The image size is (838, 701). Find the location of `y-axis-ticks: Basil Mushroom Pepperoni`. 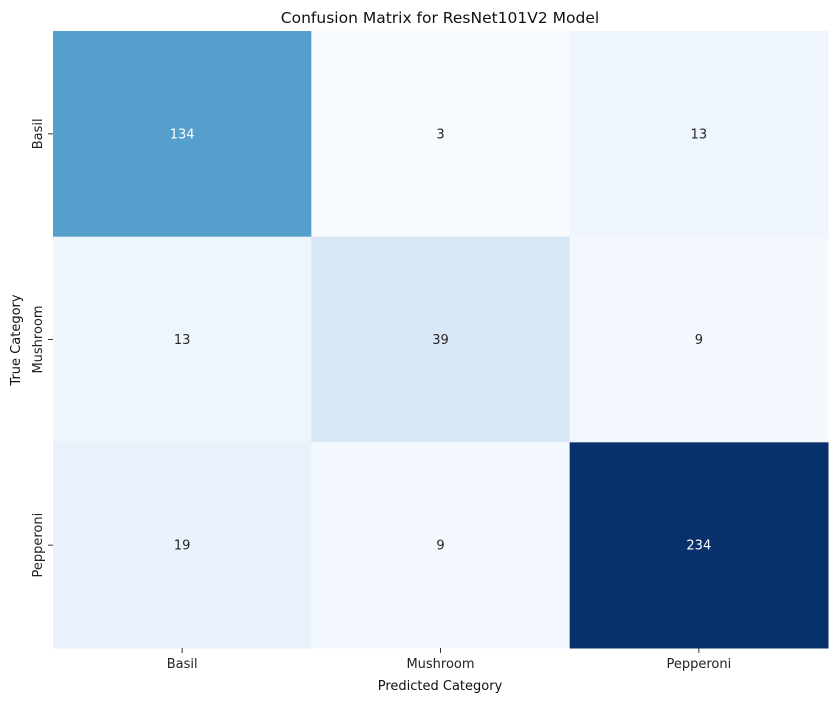

y-axis-ticks: Basil Mushroom Pepperoni is located at coordinates (42, 348).